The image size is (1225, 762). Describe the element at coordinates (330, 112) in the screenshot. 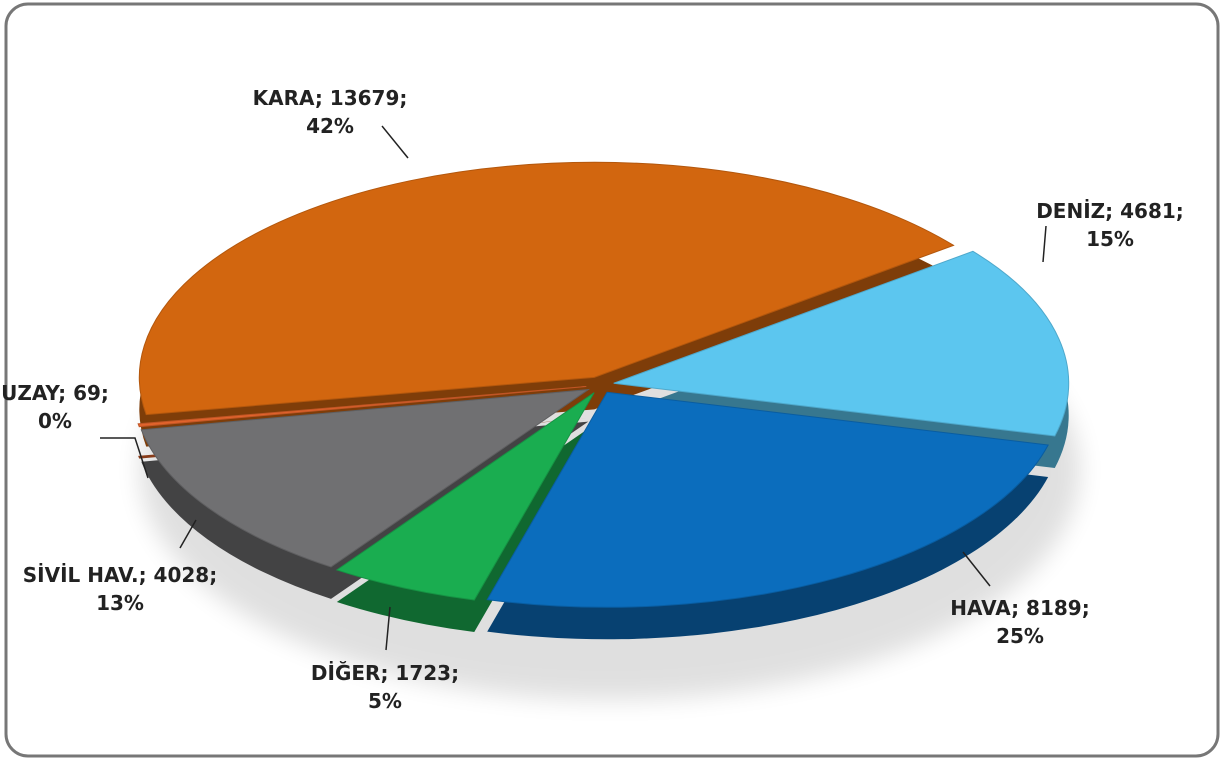

I see `data-label: KARA; 13679; 42%` at that location.